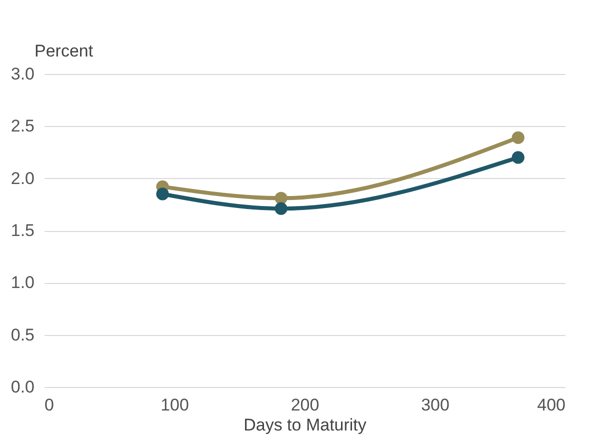 The height and width of the screenshot is (436, 601). What do you see at coordinates (22, 334) in the screenshot?
I see `y-tick-label: 0.5` at bounding box center [22, 334].